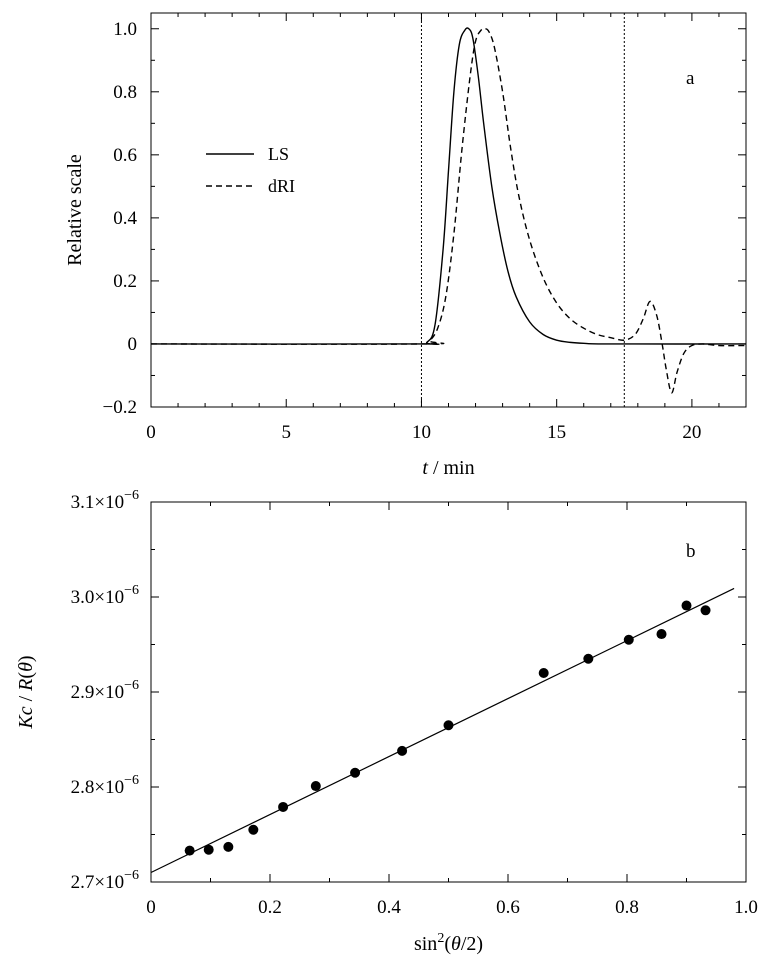 The width and height of the screenshot is (765, 963). What do you see at coordinates (472, 944) in the screenshot?
I see `x-title-post: /2)` at bounding box center [472, 944].